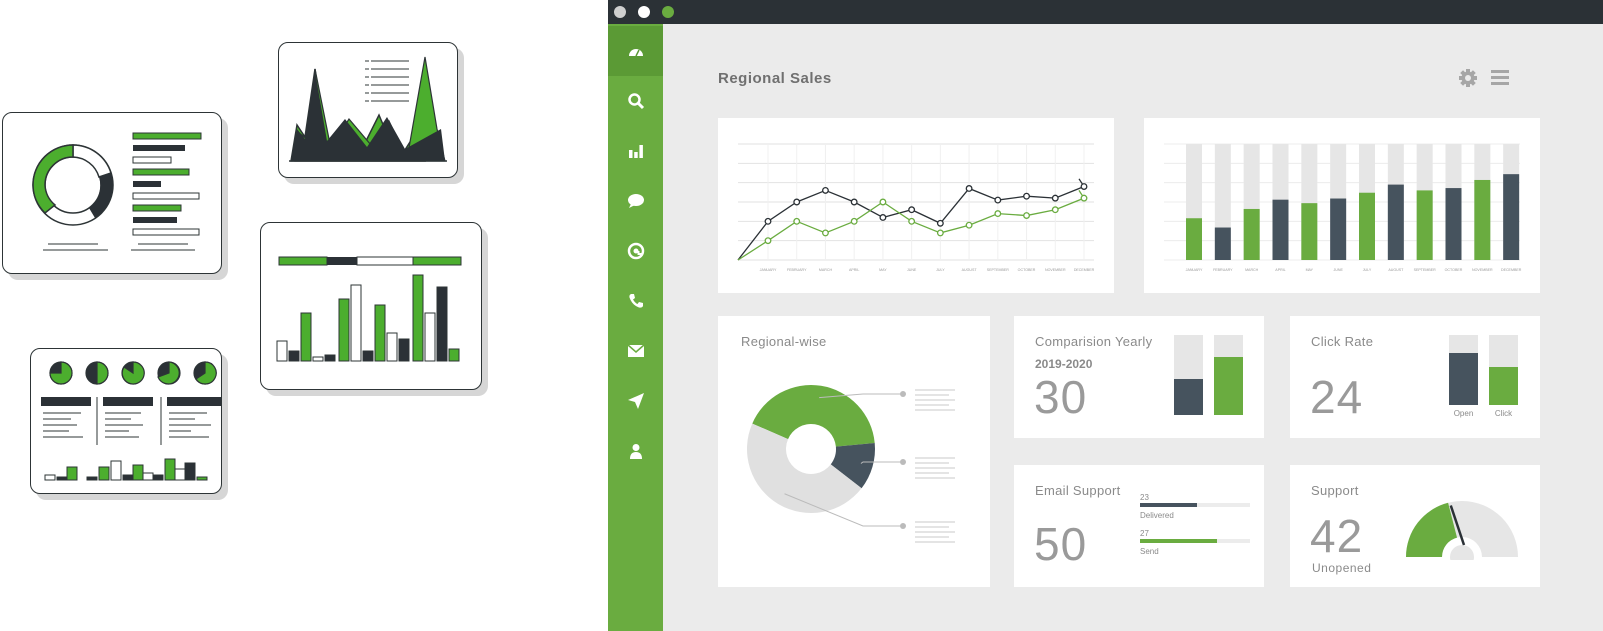 The height and width of the screenshot is (631, 1603). I want to click on send-count: 27, so click(1144, 533).